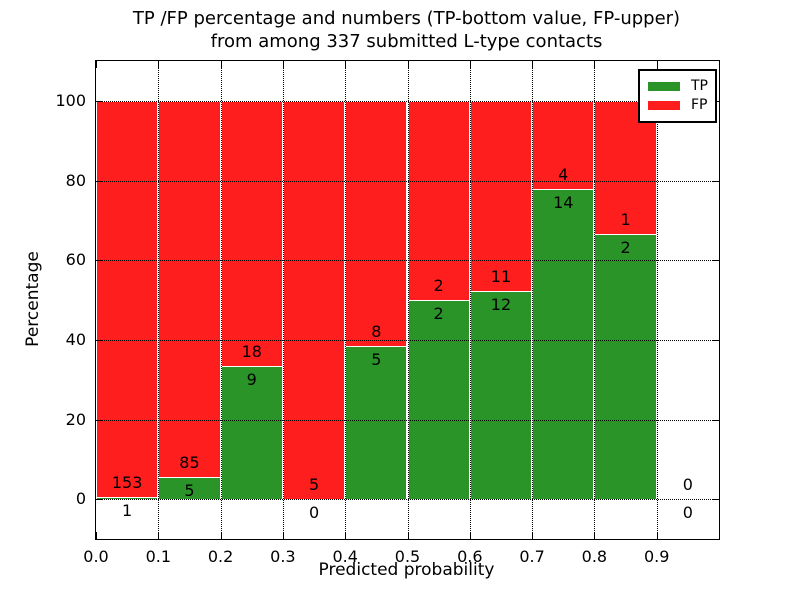  What do you see at coordinates (408, 535) in the screenshot?
I see `xtick-bottom-0.5` at bounding box center [408, 535].